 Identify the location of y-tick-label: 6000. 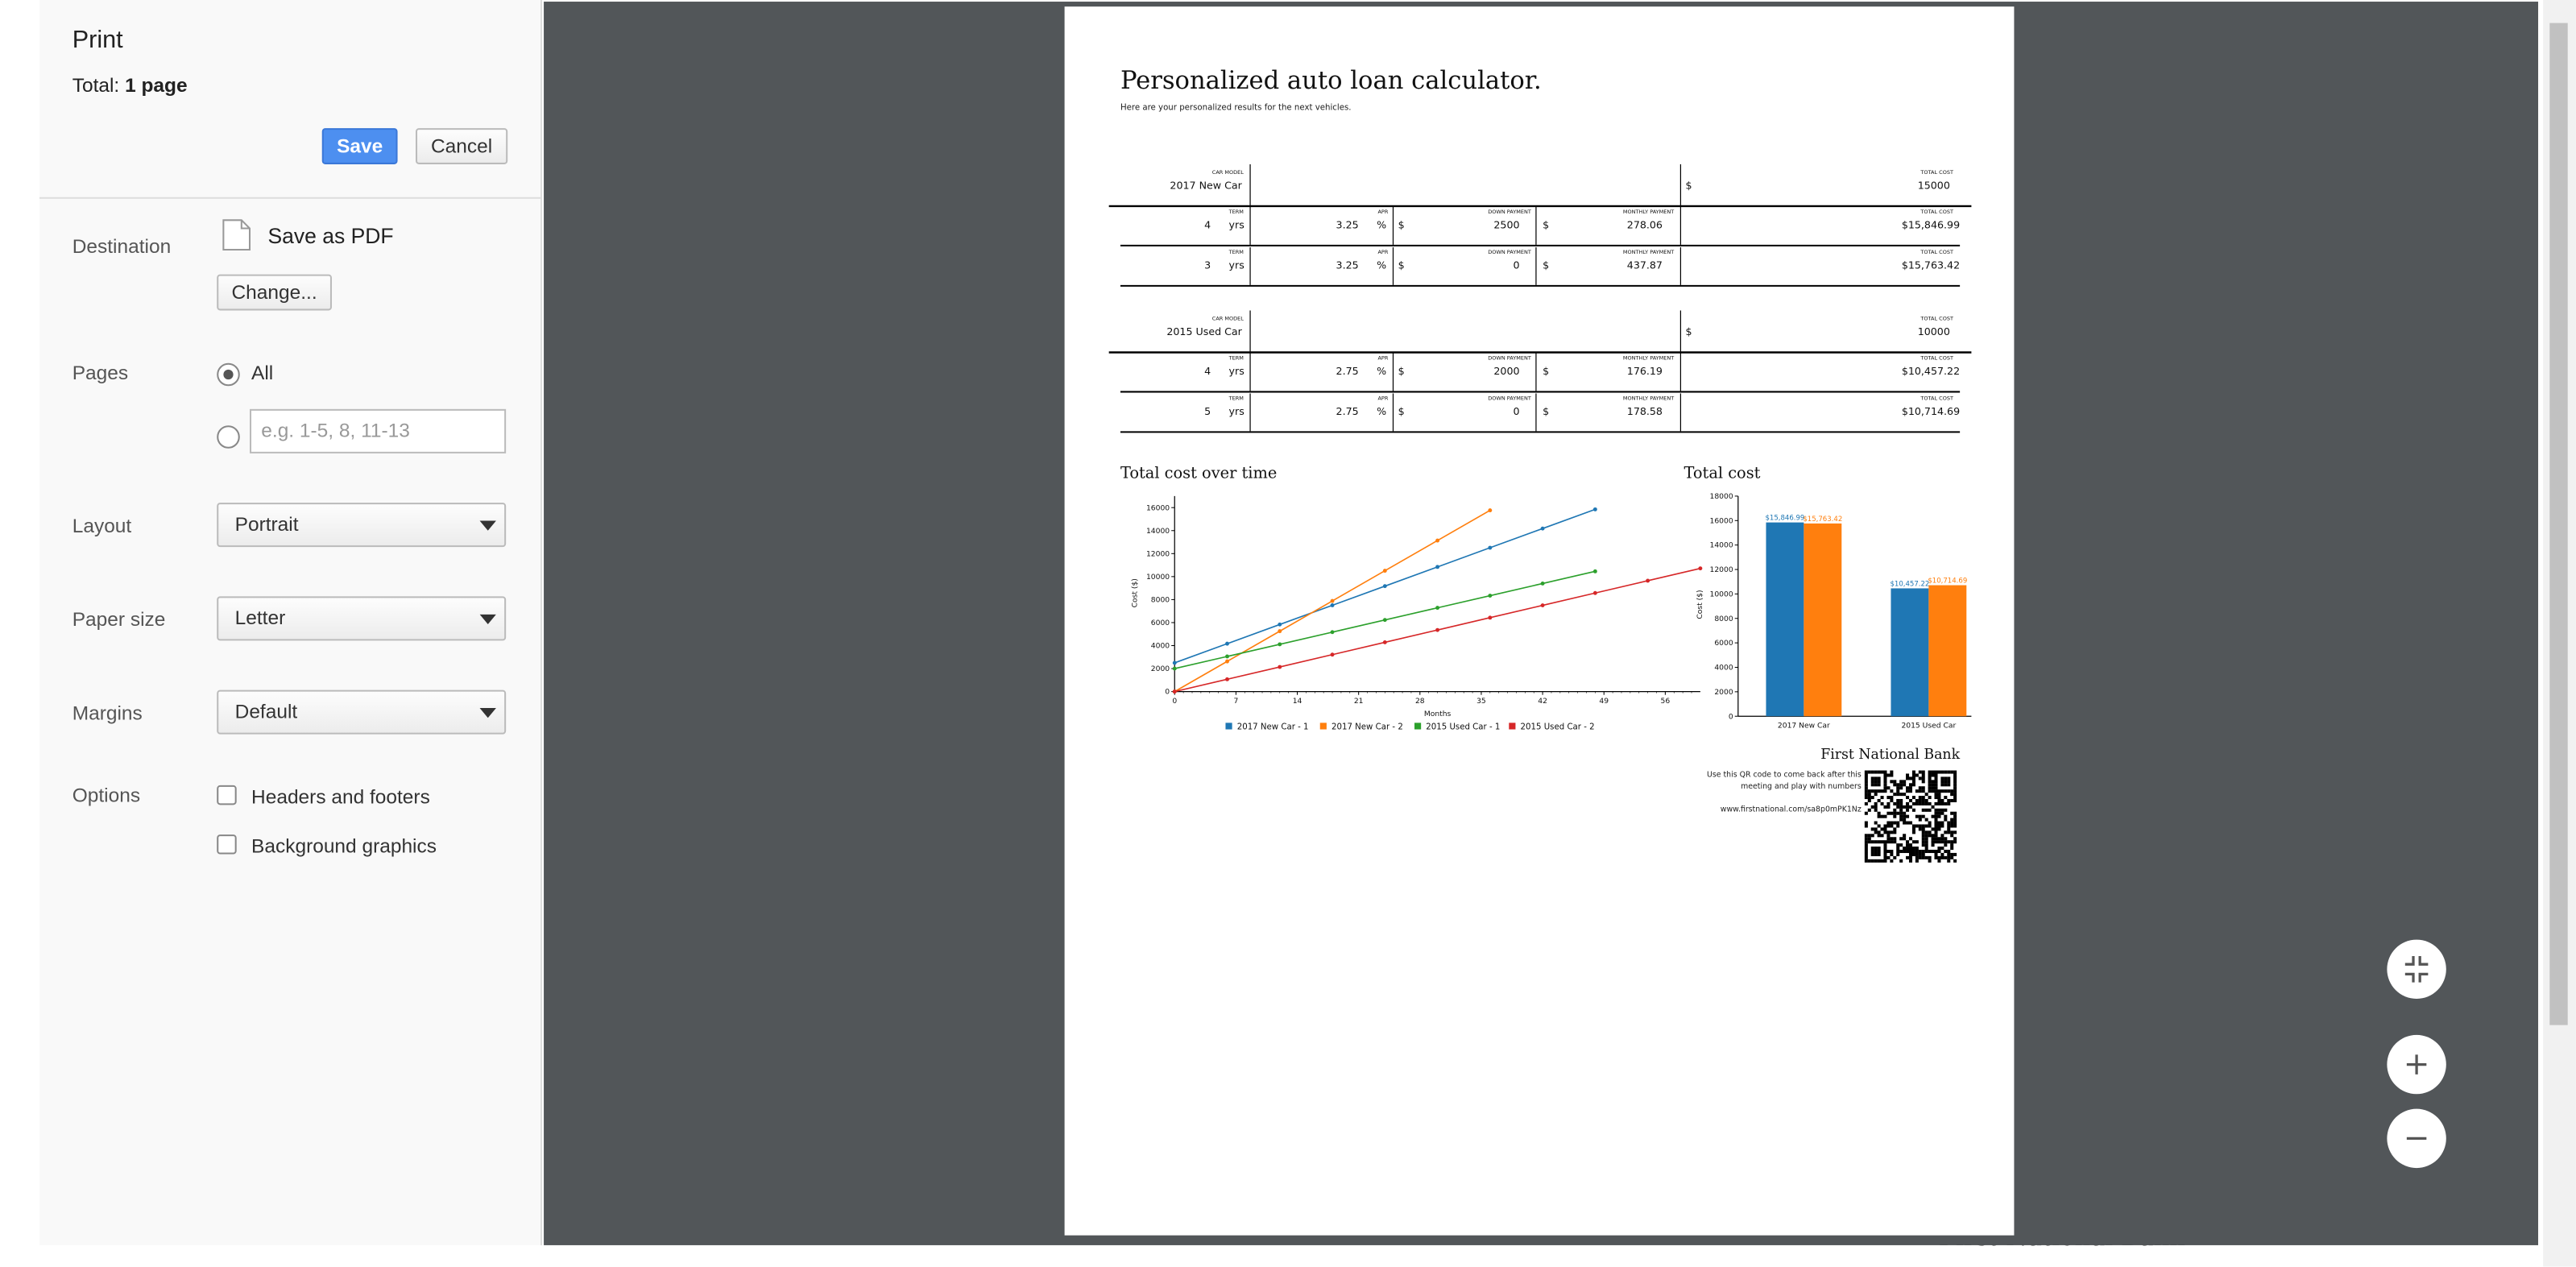
(1160, 623).